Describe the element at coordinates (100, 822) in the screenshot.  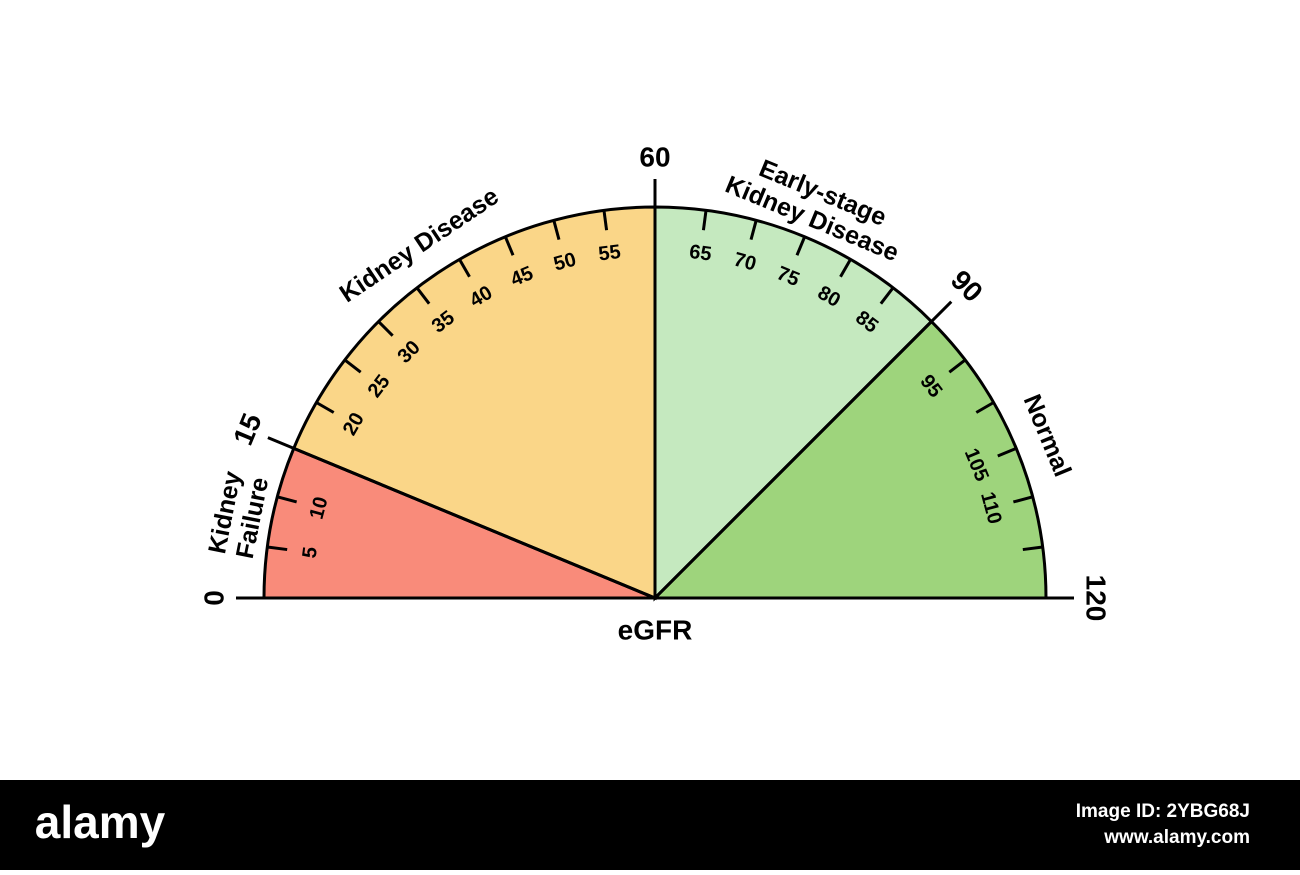
I see `footer-logo: alamy` at that location.